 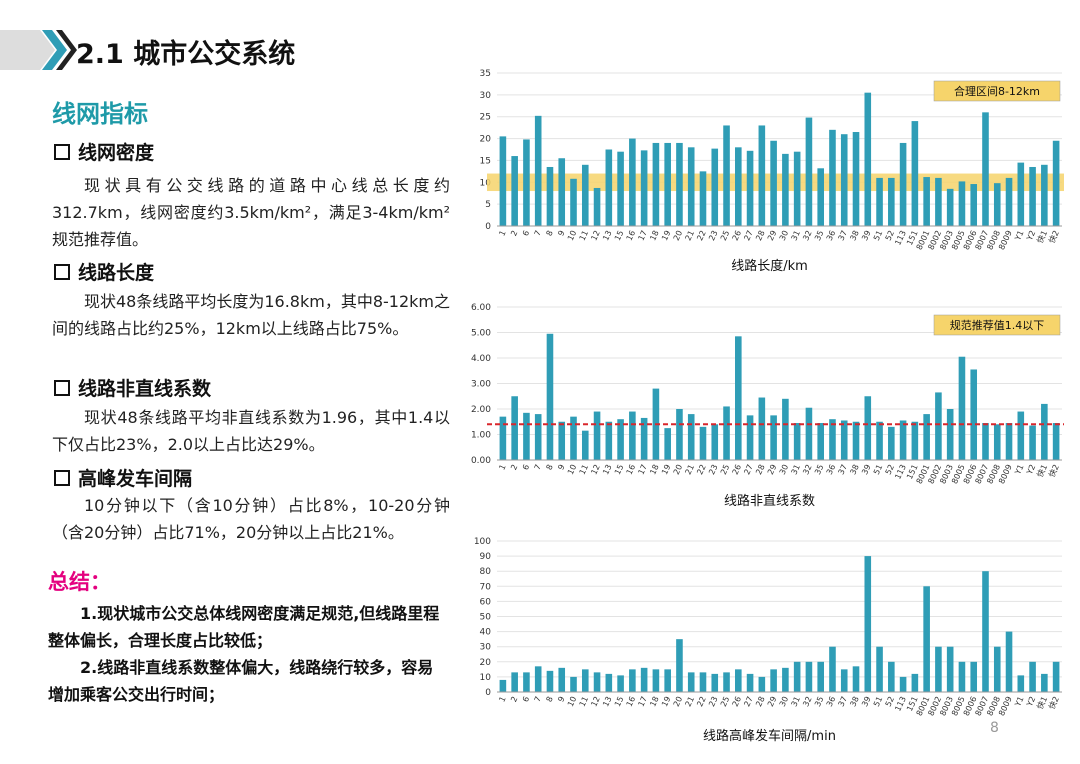 I want to click on x-tick-label: 20, so click(x=678, y=701).